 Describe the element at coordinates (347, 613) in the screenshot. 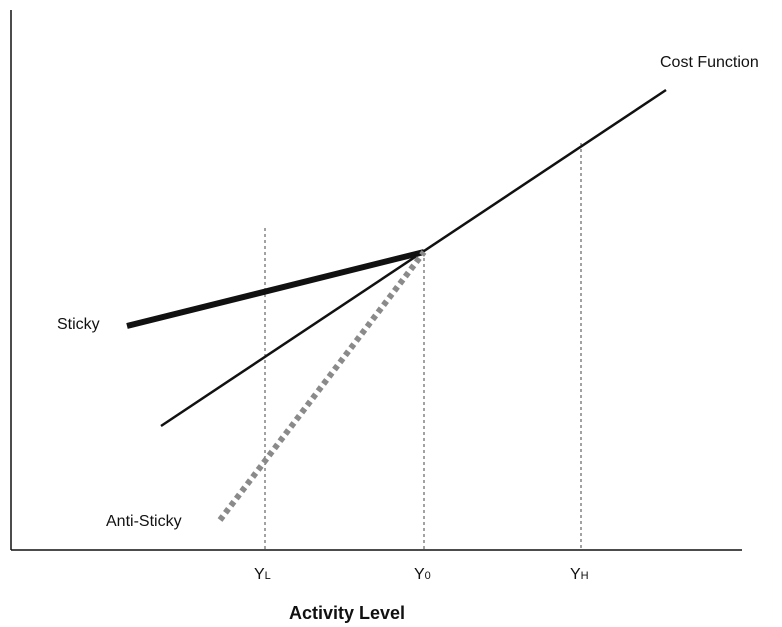

I see `x-axis-label: Activity Level` at that location.